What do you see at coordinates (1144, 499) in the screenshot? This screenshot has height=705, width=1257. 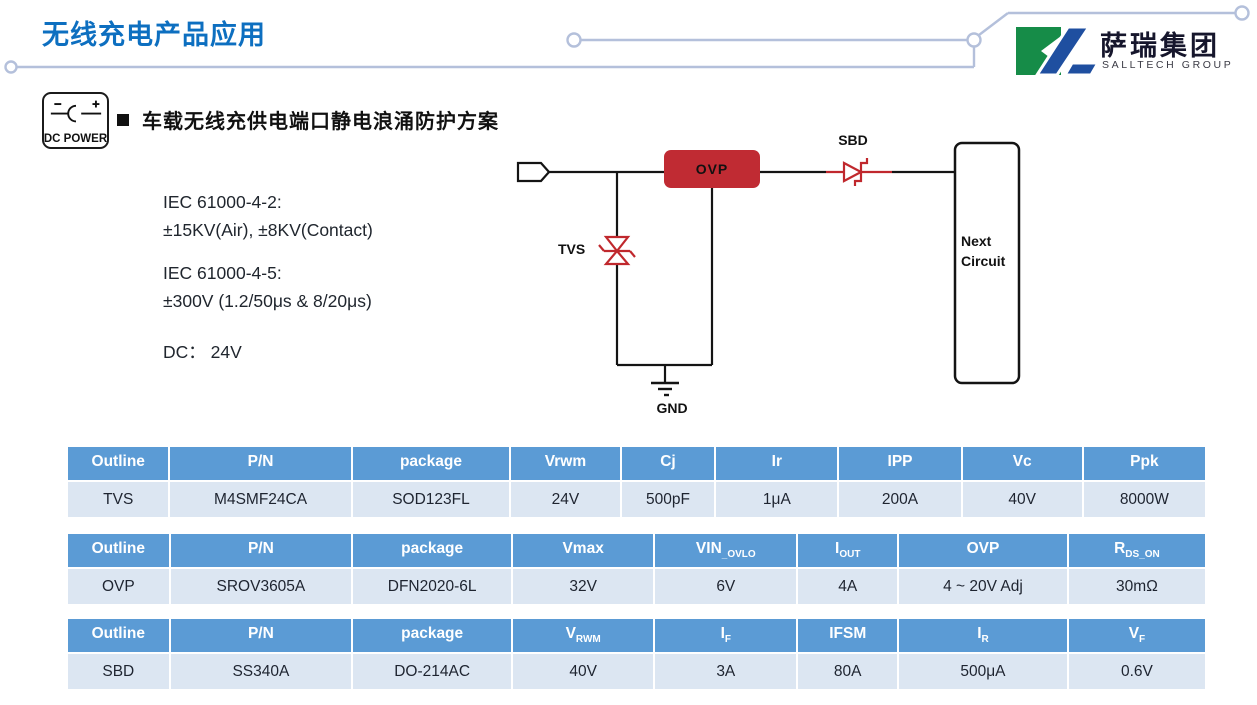 I see `table-cell: 8000W` at bounding box center [1144, 499].